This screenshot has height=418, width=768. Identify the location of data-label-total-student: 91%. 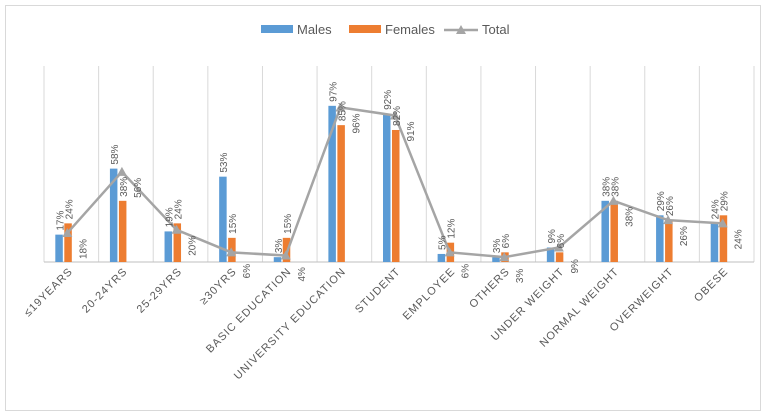
(411, 131).